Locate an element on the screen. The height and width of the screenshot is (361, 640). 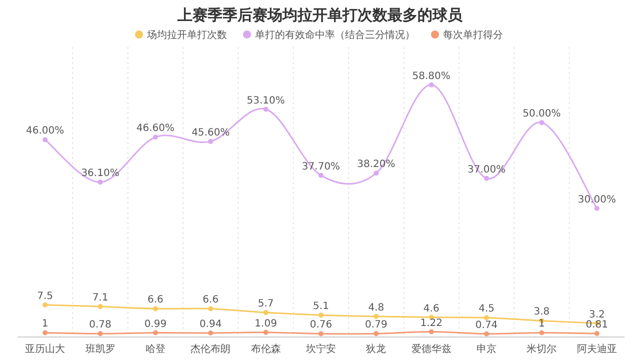
data-label: 1.22 is located at coordinates (431, 323).